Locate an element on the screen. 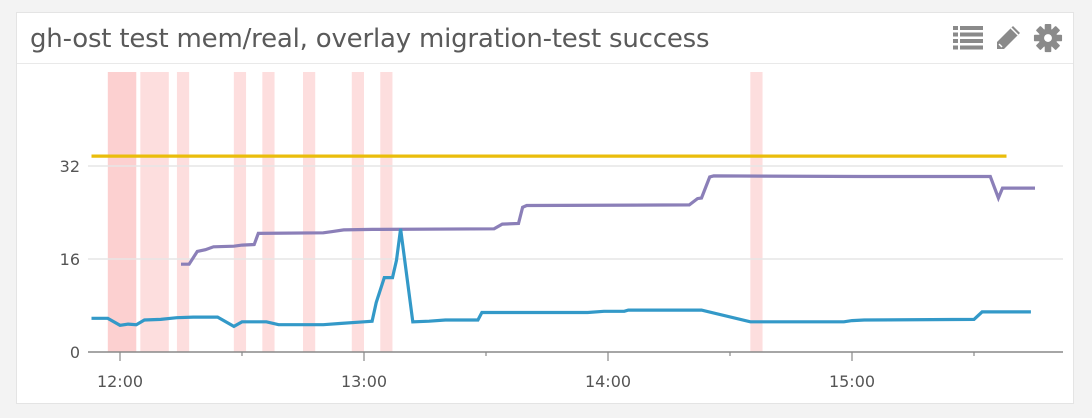 This screenshot has height=418, width=1092. y-tick-label: 32 is located at coordinates (70, 166).